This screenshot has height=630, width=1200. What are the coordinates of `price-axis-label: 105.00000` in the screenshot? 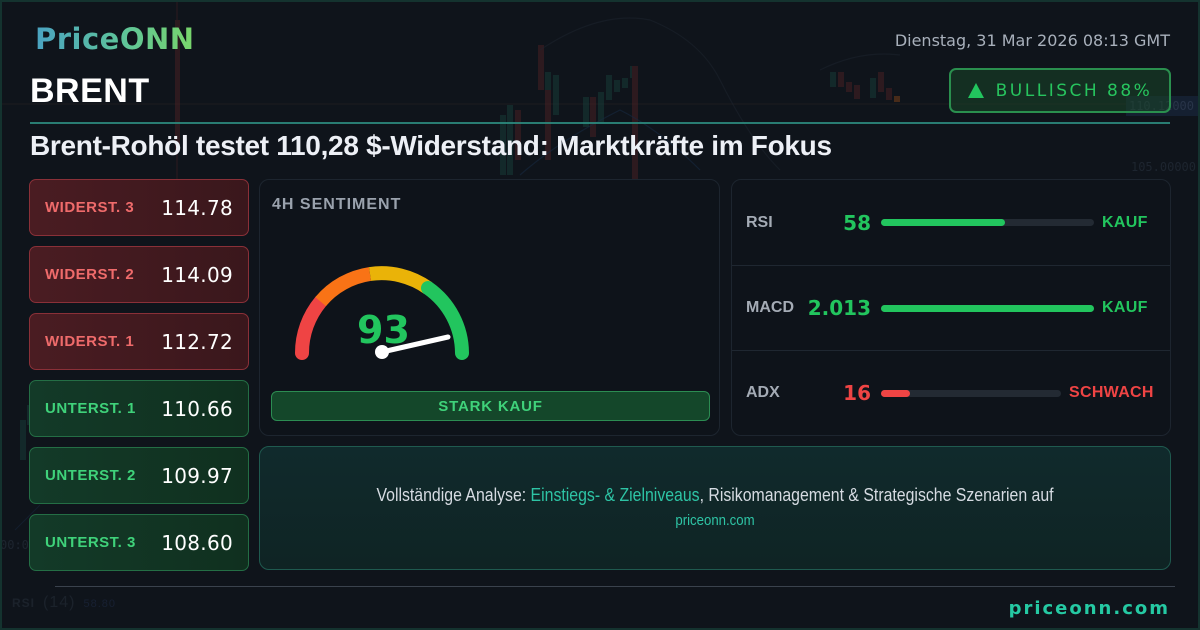 It's located at (1163, 167).